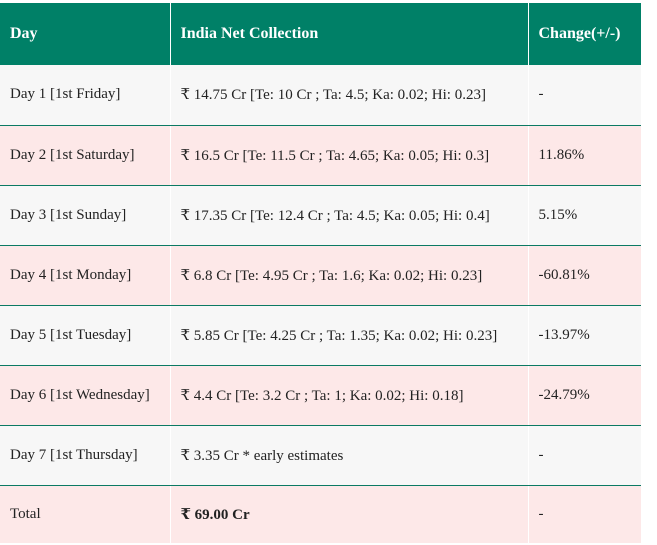 Image resolution: width=657 pixels, height=545 pixels. Describe the element at coordinates (584, 335) in the screenshot. I see `cell-change: -13.97%` at that location.